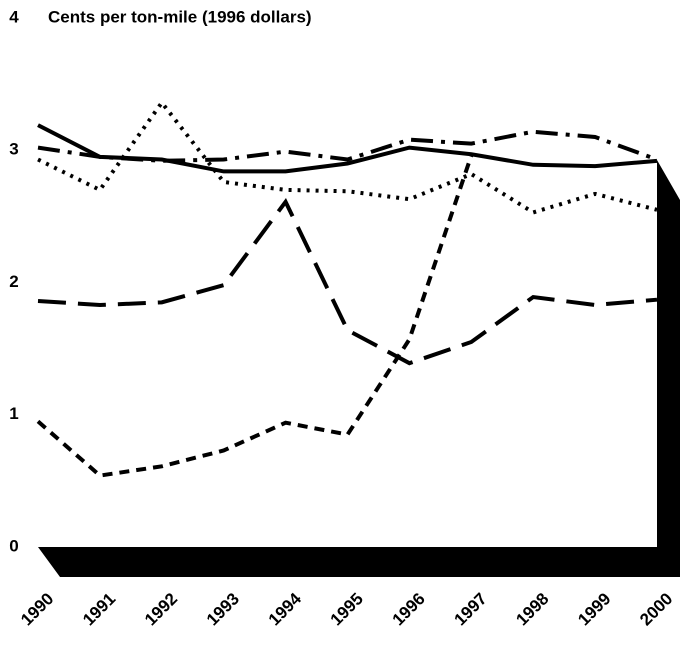 The width and height of the screenshot is (684, 668). What do you see at coordinates (14, 16) in the screenshot?
I see `y-tick-label: 4` at bounding box center [14, 16].